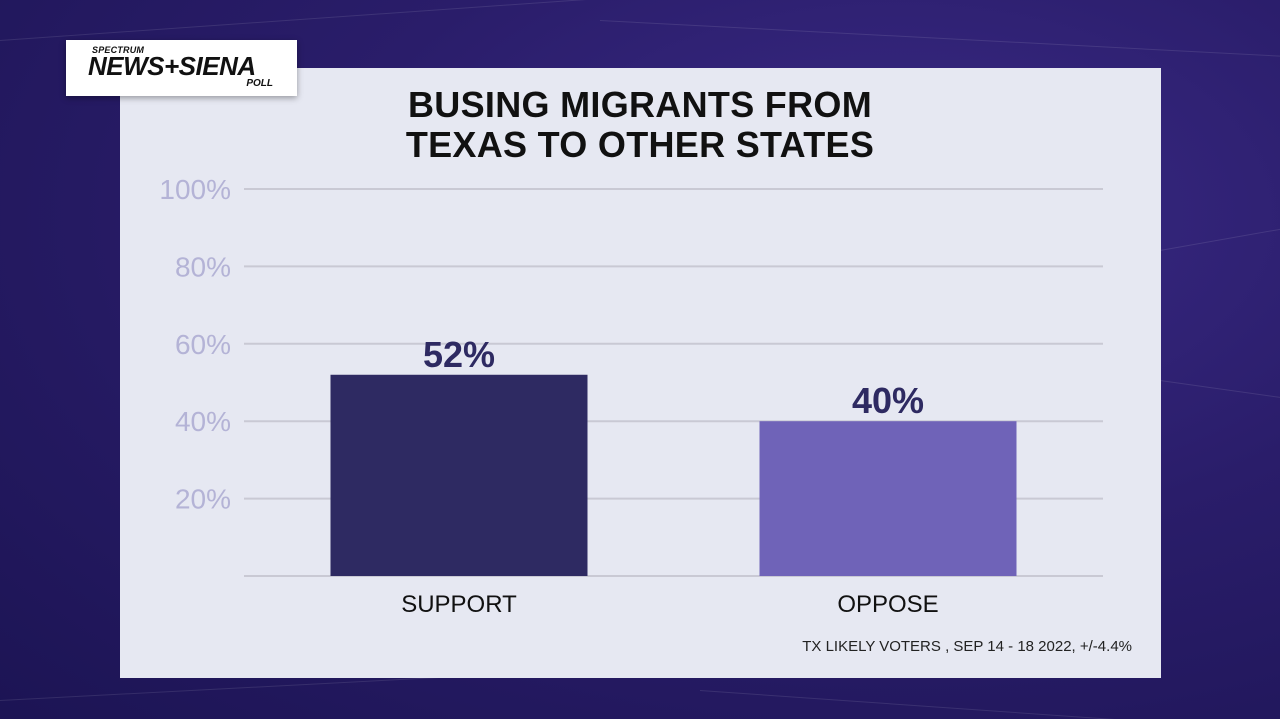 This screenshot has height=719, width=1280. What do you see at coordinates (203, 499) in the screenshot?
I see `y-tick-label: 20%` at bounding box center [203, 499].